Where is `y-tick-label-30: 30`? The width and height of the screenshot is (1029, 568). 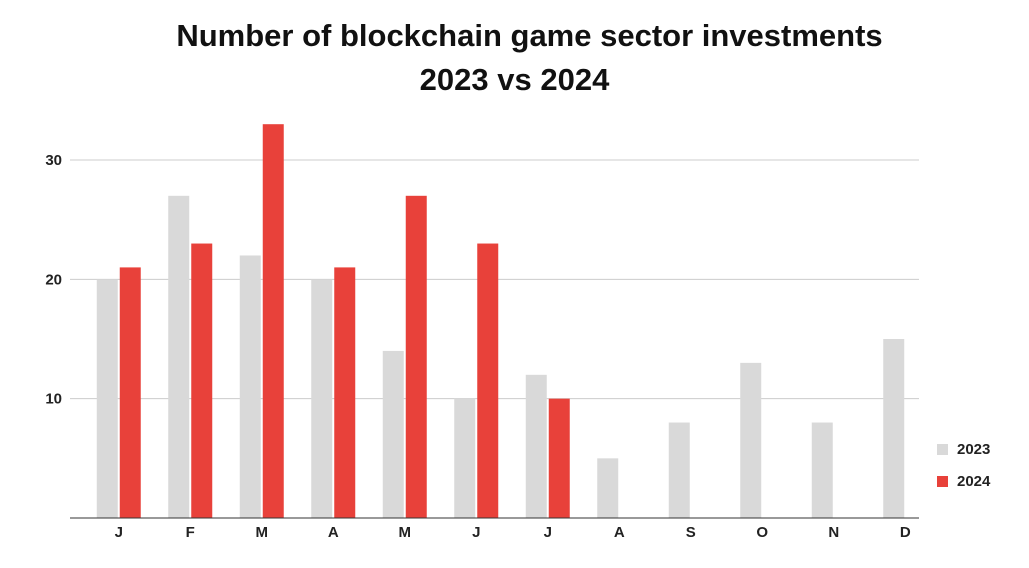
y-tick-label-30: 30 is located at coordinates (53, 160).